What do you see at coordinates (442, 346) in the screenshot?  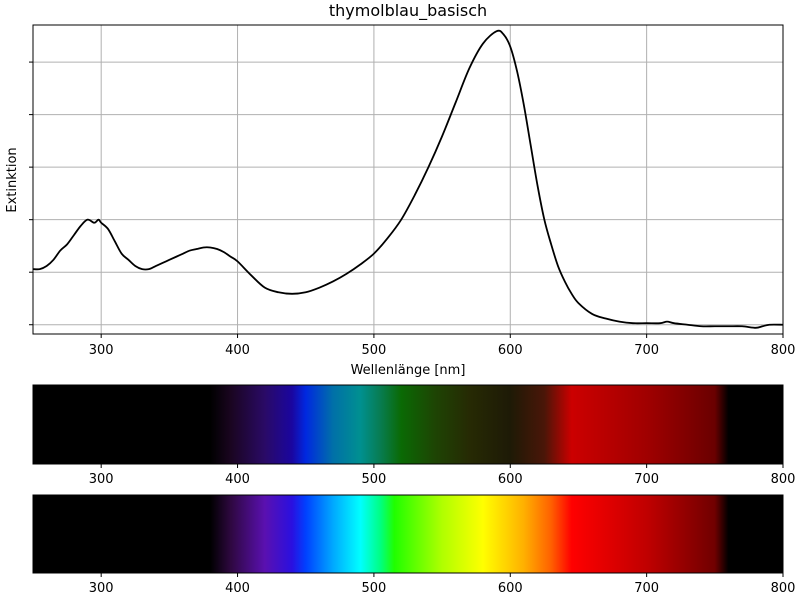 I see `x-axis-ticks: 300 400 500 600 700 800` at bounding box center [442, 346].